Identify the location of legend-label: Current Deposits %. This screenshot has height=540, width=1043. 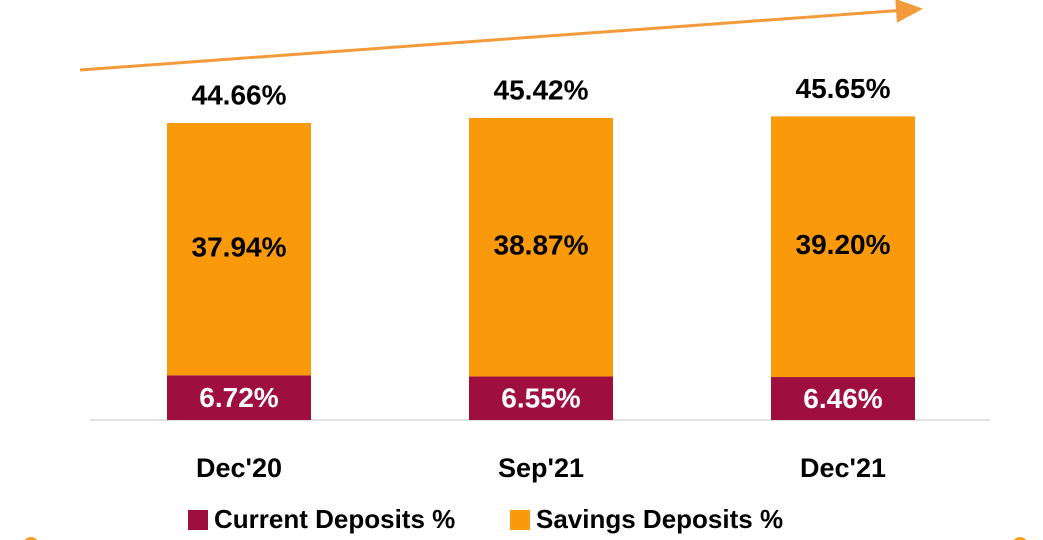
(334, 519).